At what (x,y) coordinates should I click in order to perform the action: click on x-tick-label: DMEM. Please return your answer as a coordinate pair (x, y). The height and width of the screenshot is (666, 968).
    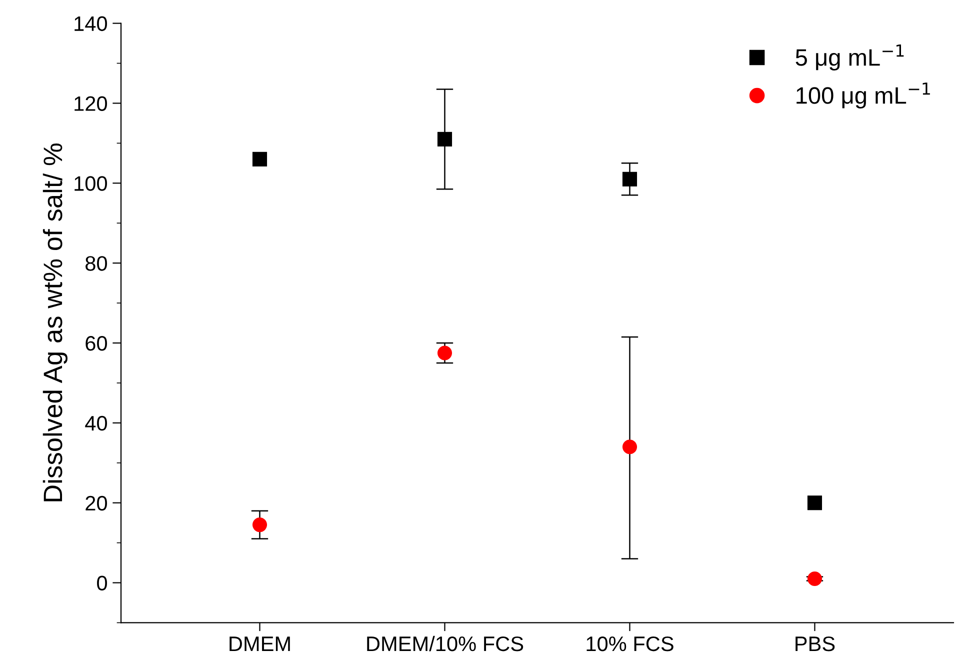
    Looking at the image, I should click on (260, 643).